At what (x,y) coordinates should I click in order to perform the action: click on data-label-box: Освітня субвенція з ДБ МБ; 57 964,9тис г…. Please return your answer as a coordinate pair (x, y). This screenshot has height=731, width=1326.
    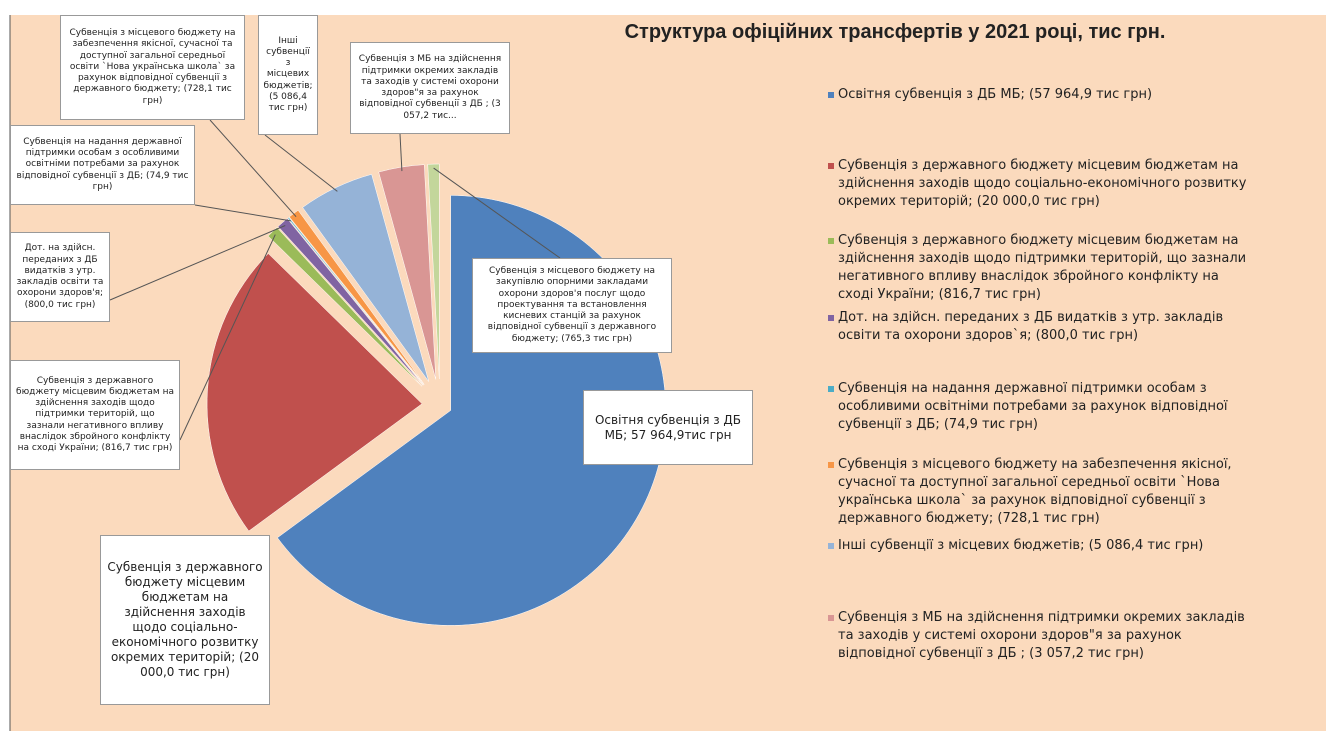
    Looking at the image, I should click on (668, 427).